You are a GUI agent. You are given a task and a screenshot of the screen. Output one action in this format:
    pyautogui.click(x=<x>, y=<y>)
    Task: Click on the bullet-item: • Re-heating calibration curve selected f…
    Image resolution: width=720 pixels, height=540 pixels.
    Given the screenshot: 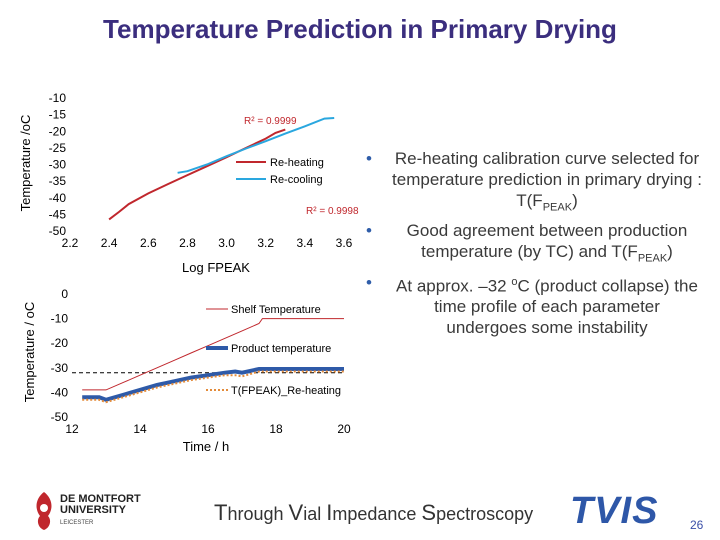 What is the action you would take?
    pyautogui.click(x=534, y=181)
    